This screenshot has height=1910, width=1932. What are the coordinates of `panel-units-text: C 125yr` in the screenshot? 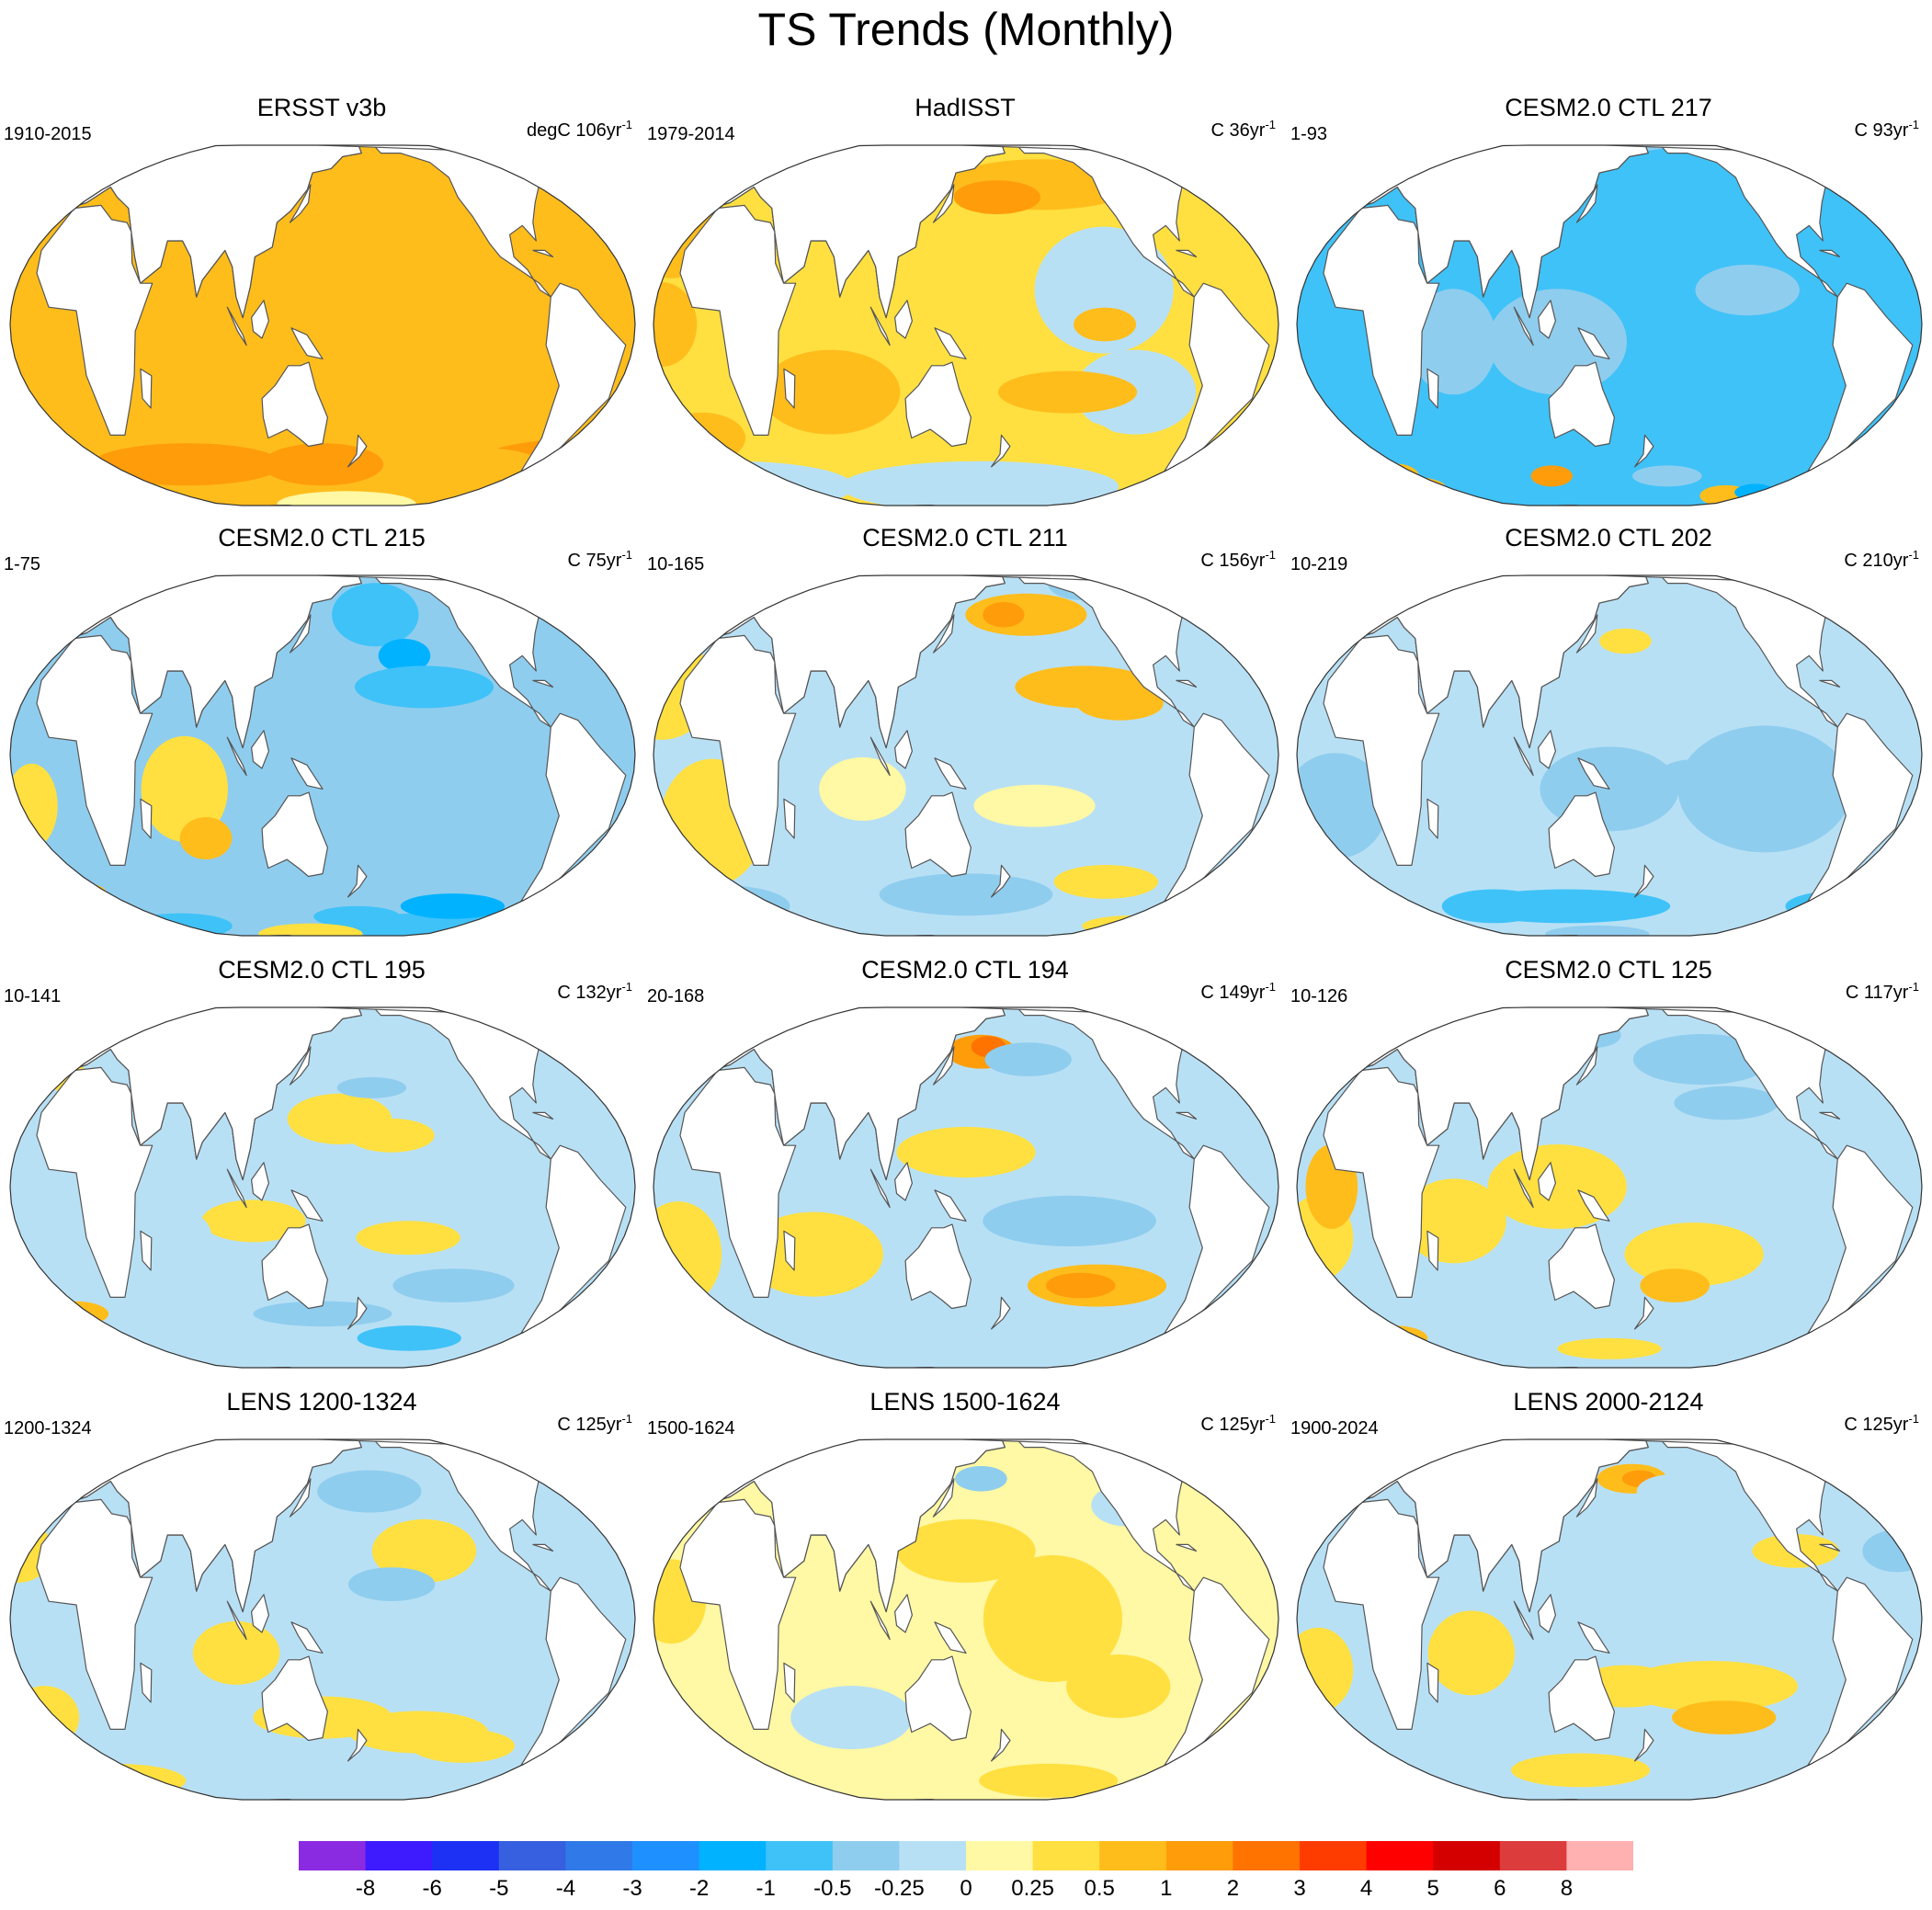 It's located at (589, 1425).